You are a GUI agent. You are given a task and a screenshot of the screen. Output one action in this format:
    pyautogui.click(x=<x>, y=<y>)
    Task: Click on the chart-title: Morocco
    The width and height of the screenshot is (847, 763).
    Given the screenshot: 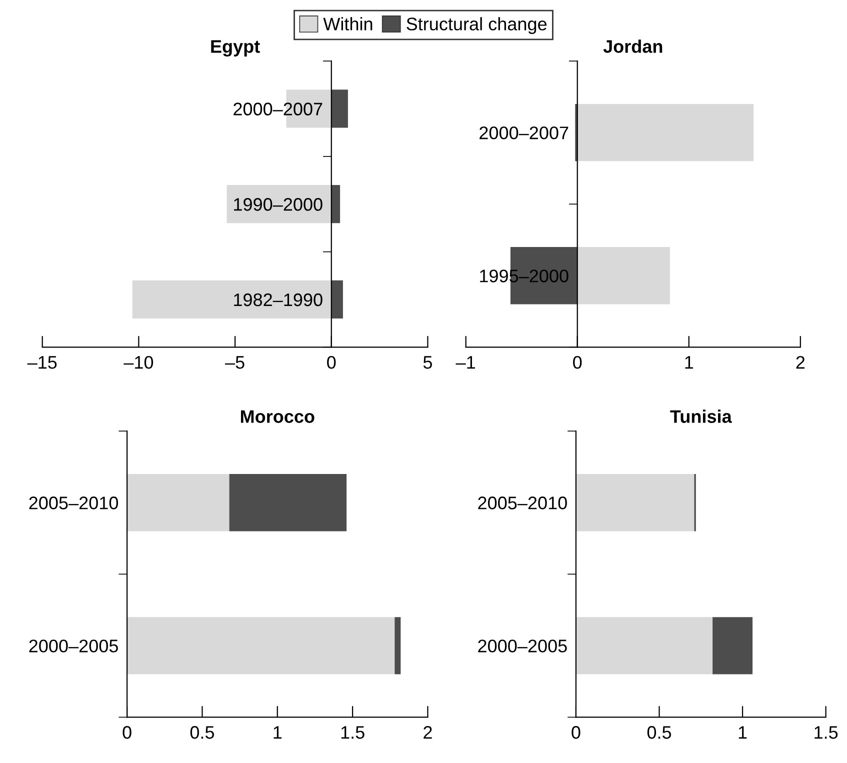 What is the action you would take?
    pyautogui.click(x=277, y=416)
    